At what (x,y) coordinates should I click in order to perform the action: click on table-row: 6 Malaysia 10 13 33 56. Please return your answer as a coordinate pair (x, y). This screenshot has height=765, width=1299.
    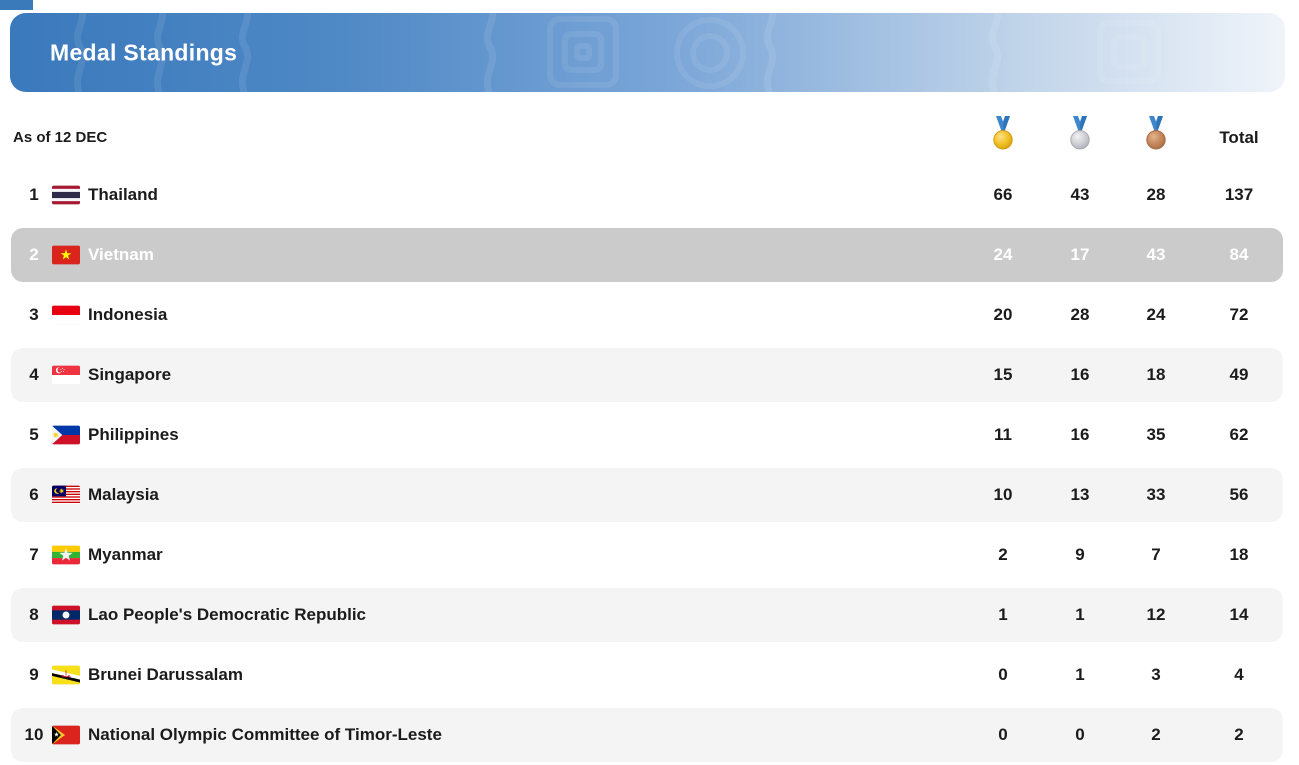
    Looking at the image, I should click on (649, 495).